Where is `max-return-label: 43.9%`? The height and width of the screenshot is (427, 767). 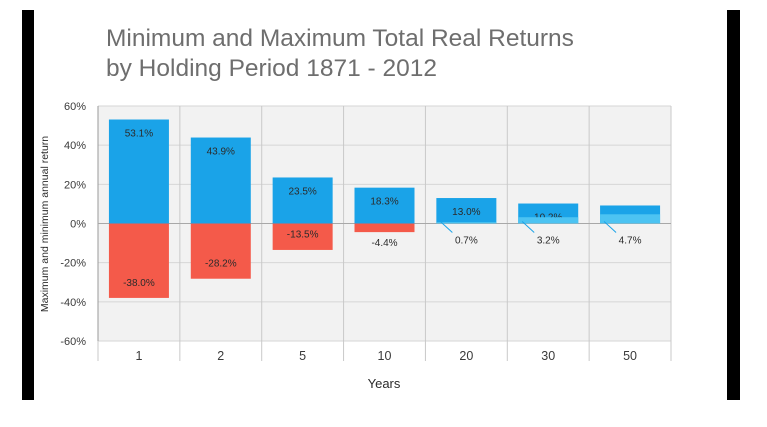 max-return-label: 43.9% is located at coordinates (221, 152).